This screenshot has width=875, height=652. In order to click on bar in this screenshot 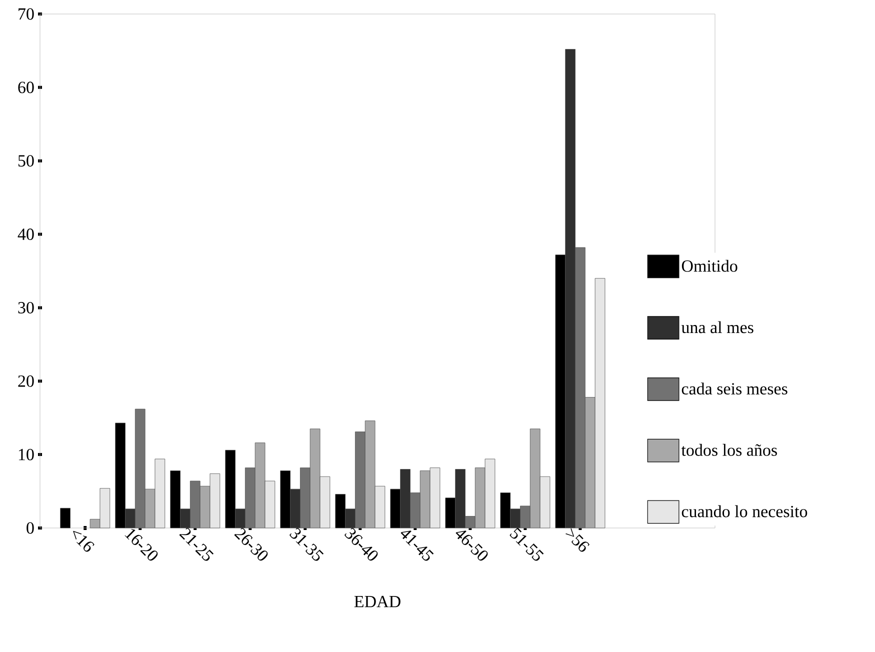, I will do `click(65, 518)`.